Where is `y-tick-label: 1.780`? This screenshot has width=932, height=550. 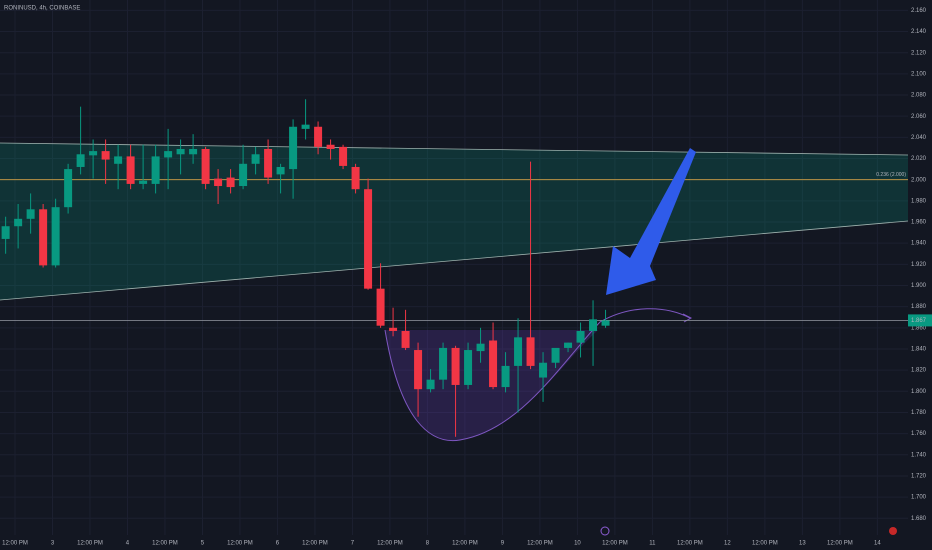 y-tick-label: 1.780 is located at coordinates (919, 413).